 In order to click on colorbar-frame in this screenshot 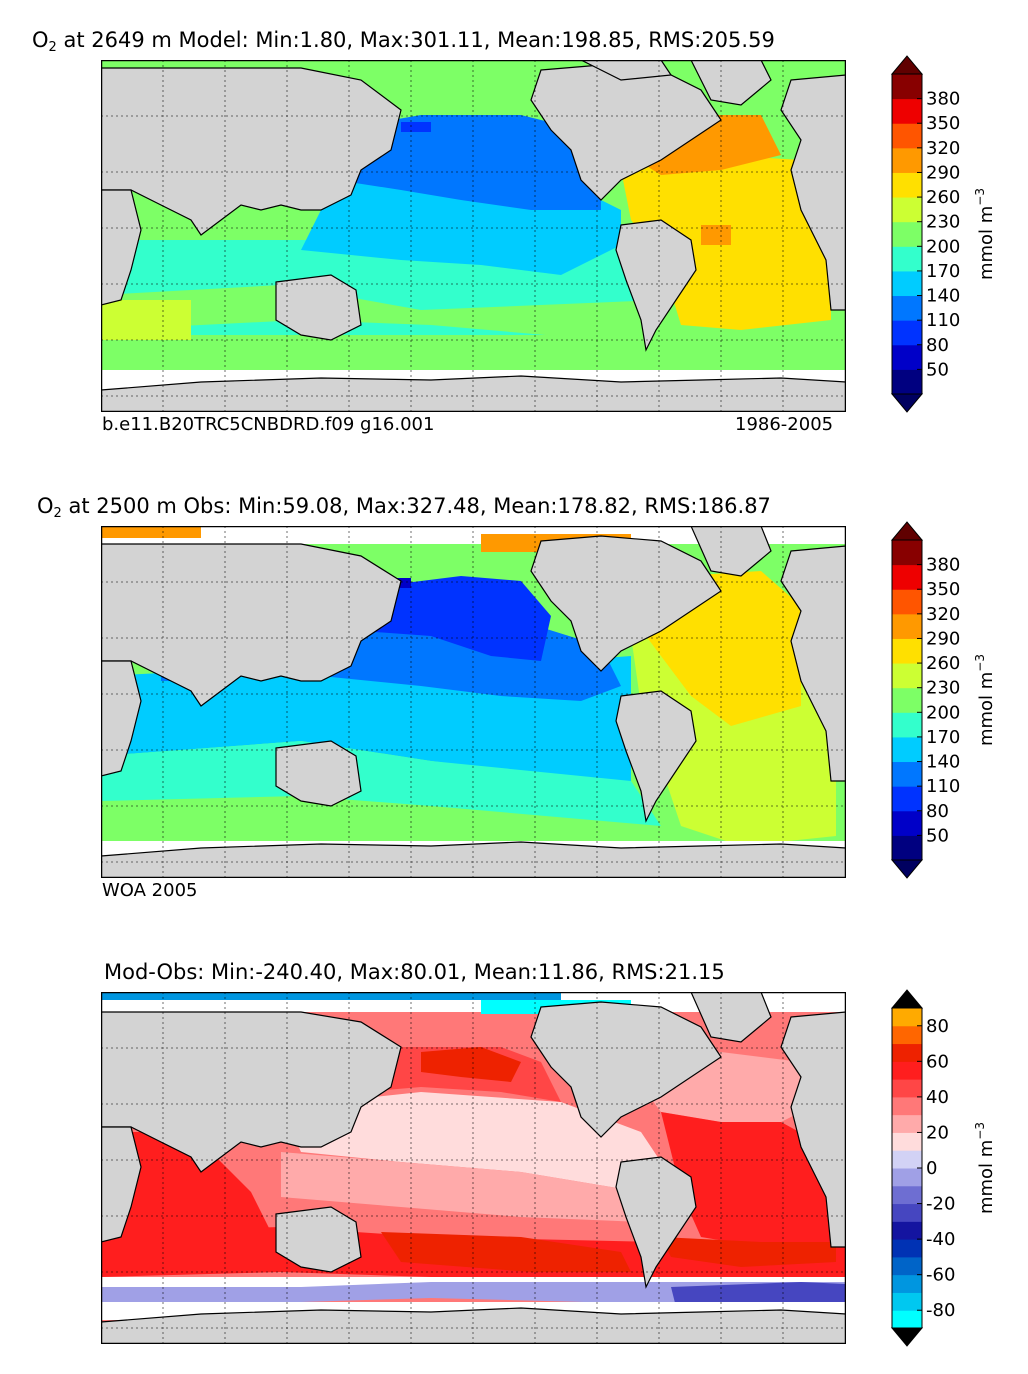, I will do `click(907, 700)`.